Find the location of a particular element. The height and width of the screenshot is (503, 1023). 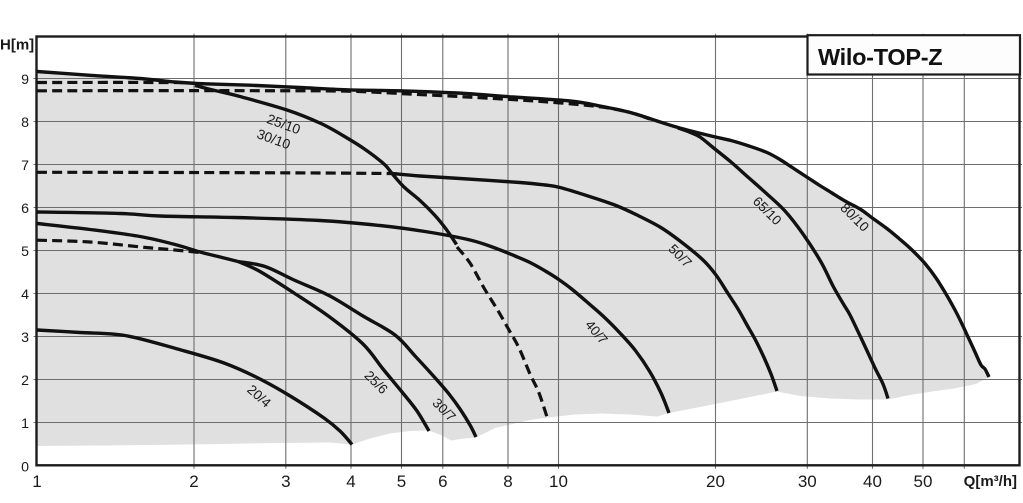

svg-text: 20 is located at coordinates (715, 481).